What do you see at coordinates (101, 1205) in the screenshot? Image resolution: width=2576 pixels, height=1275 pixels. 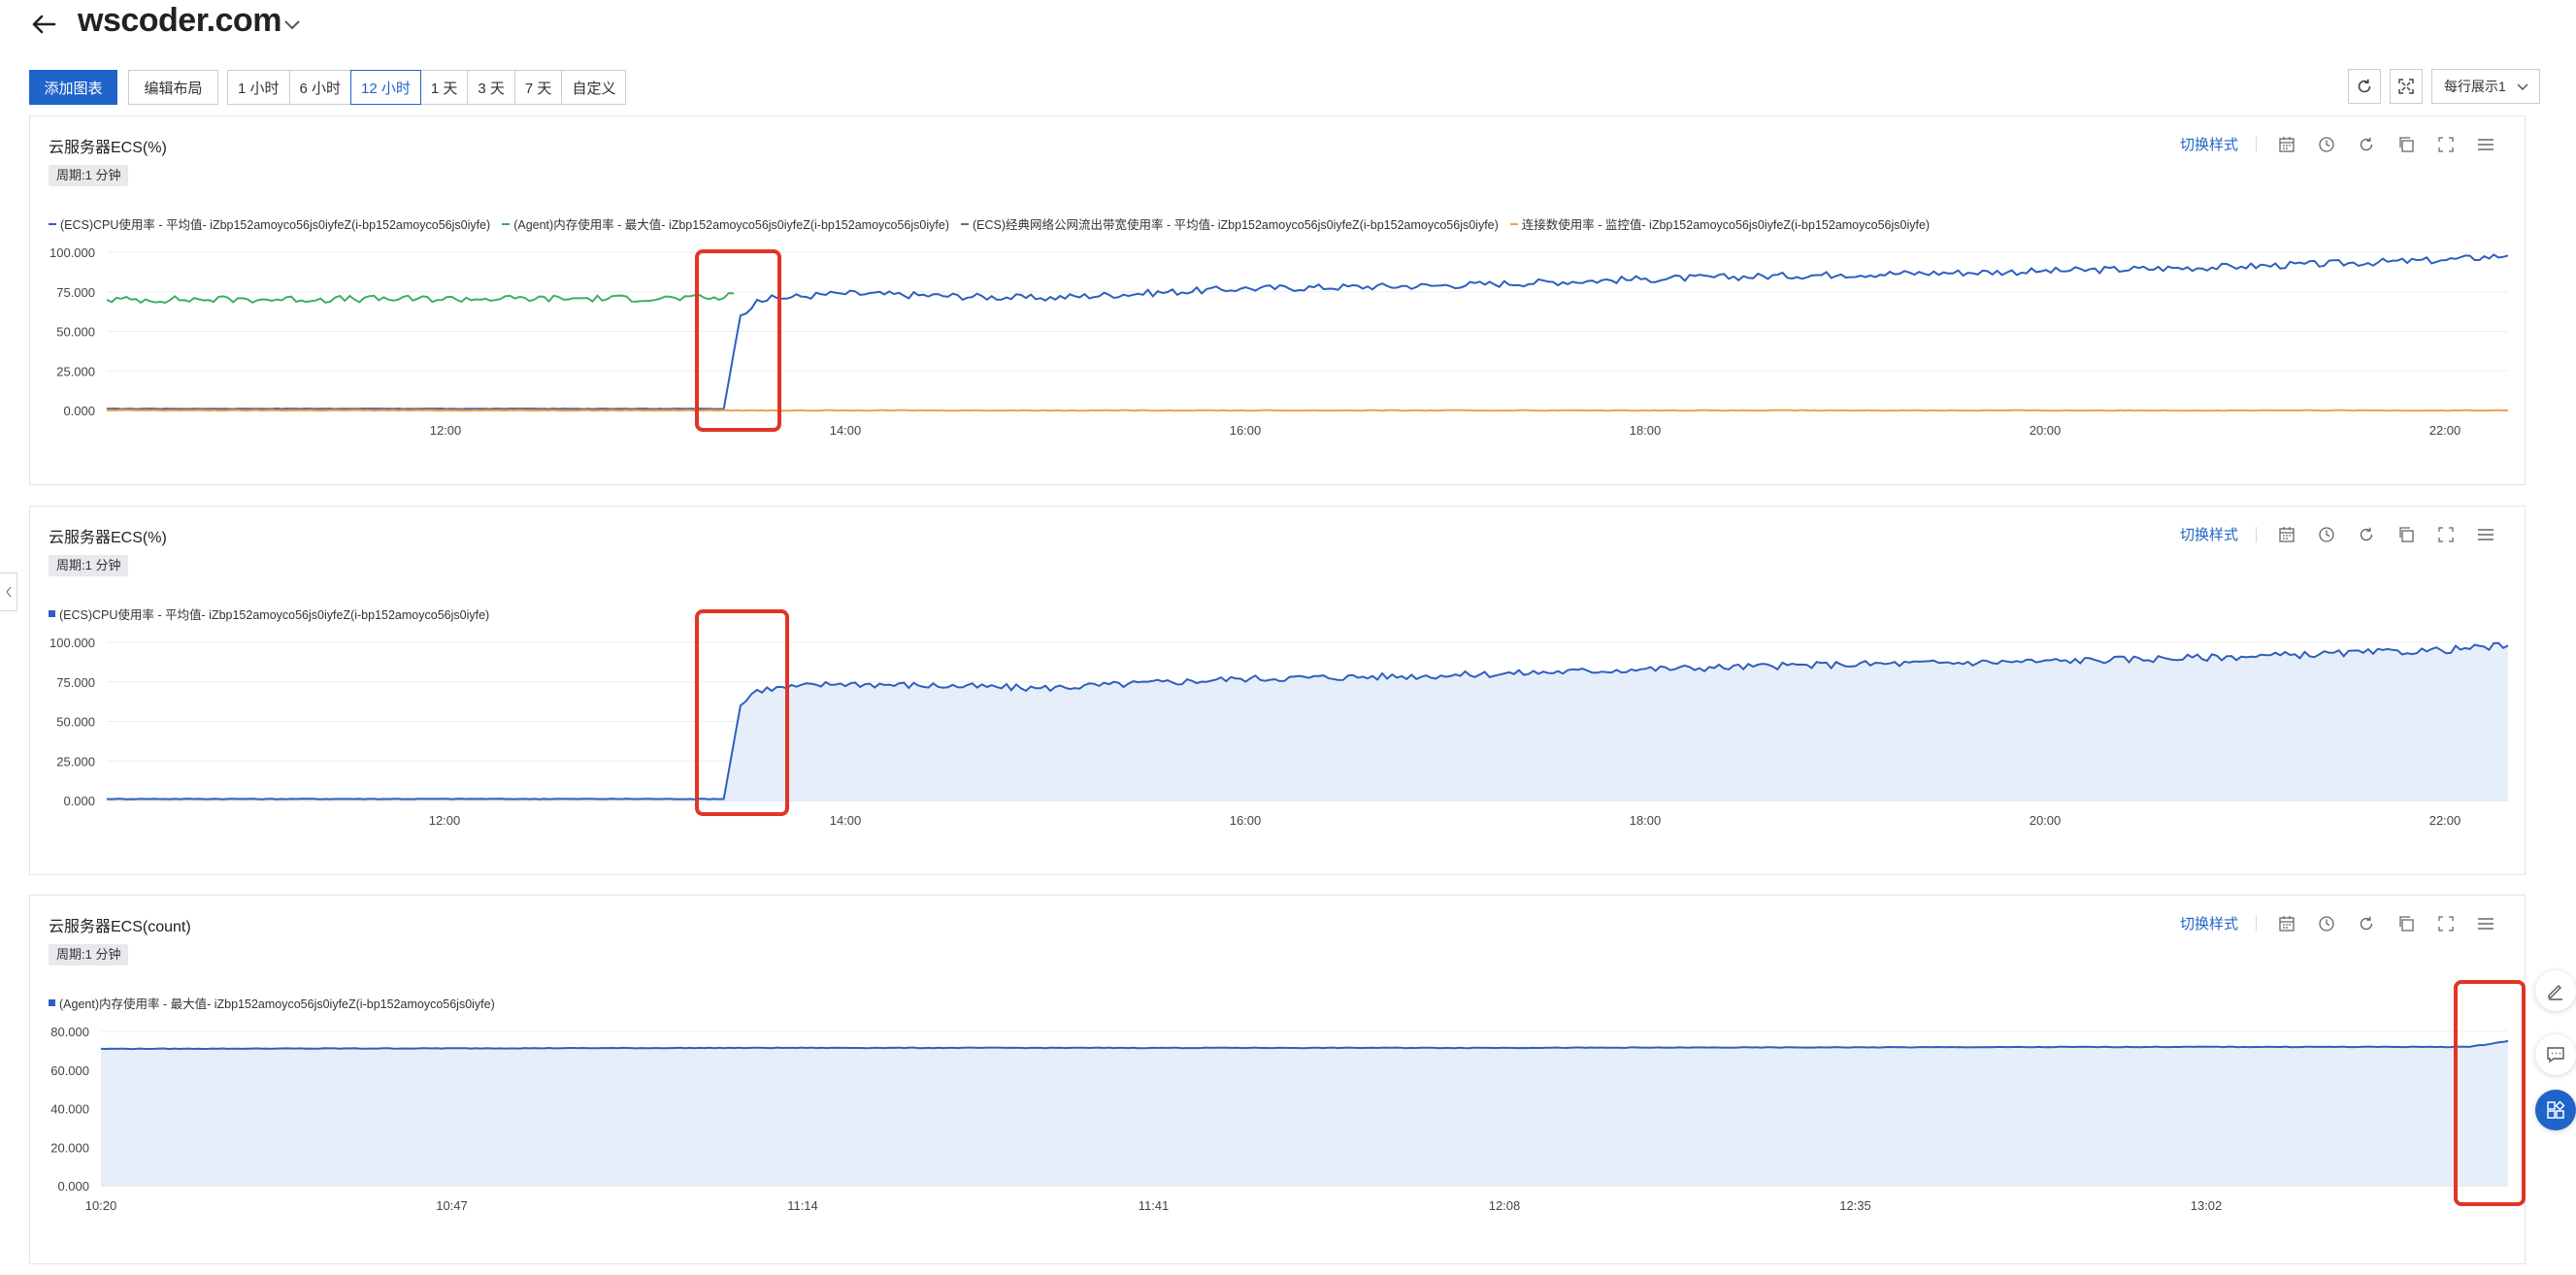 I see `x-tick-label: 10:20` at bounding box center [101, 1205].